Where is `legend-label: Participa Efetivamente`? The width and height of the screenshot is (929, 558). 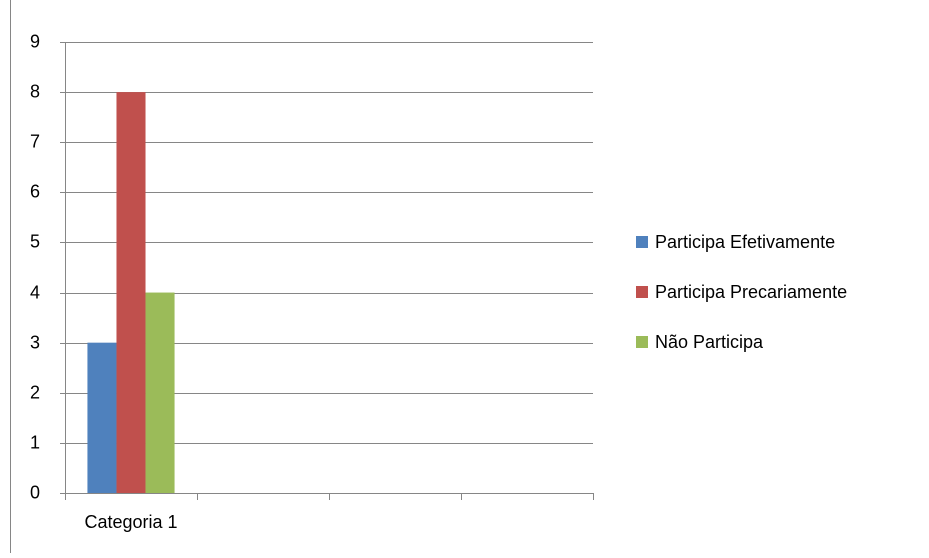
legend-label: Participa Efetivamente is located at coordinates (745, 242).